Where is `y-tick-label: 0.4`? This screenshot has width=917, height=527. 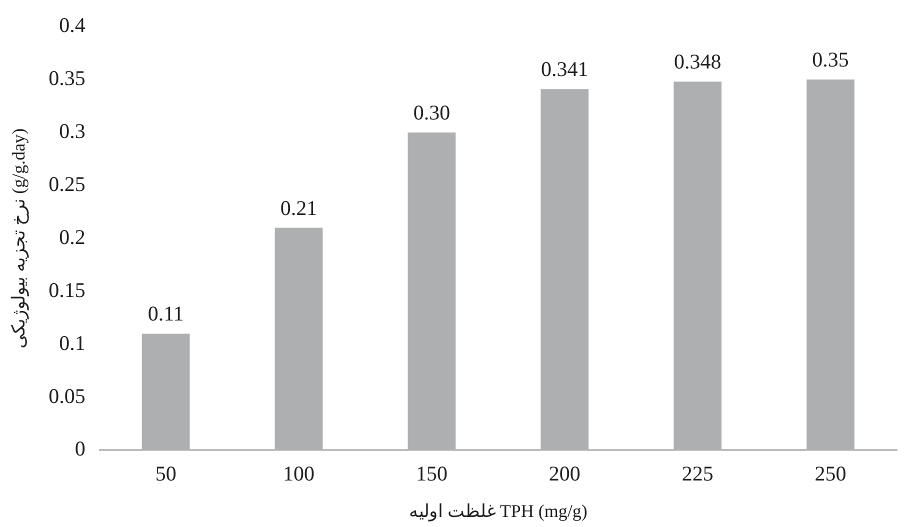 y-tick-label: 0.4 is located at coordinates (72, 25).